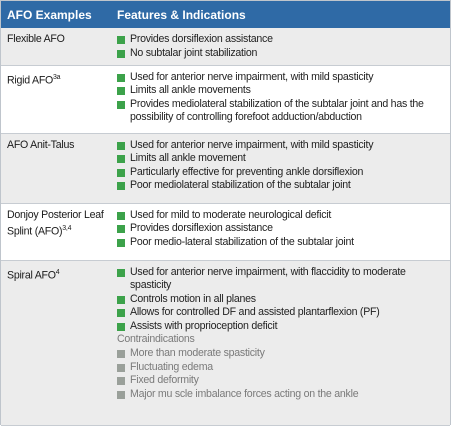 The height and width of the screenshot is (426, 451). Describe the element at coordinates (31, 275) in the screenshot. I see `afo-name: Spiral AFO` at that location.